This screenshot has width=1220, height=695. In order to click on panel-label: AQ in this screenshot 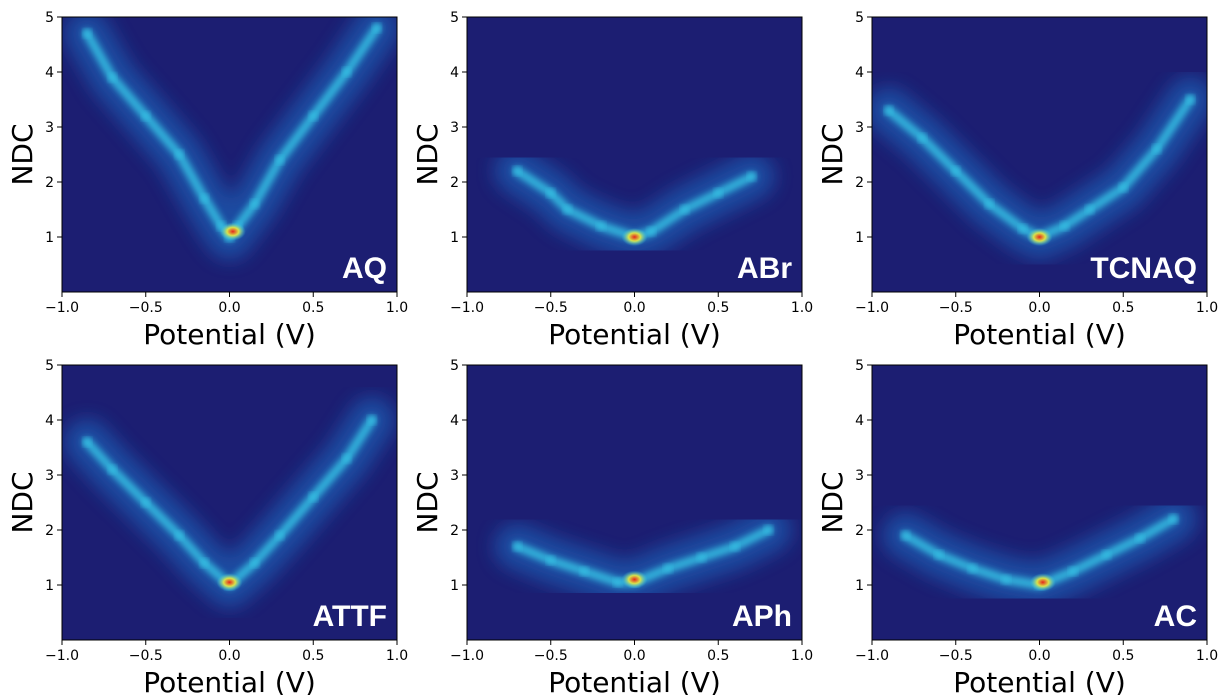, I will do `click(364, 268)`.